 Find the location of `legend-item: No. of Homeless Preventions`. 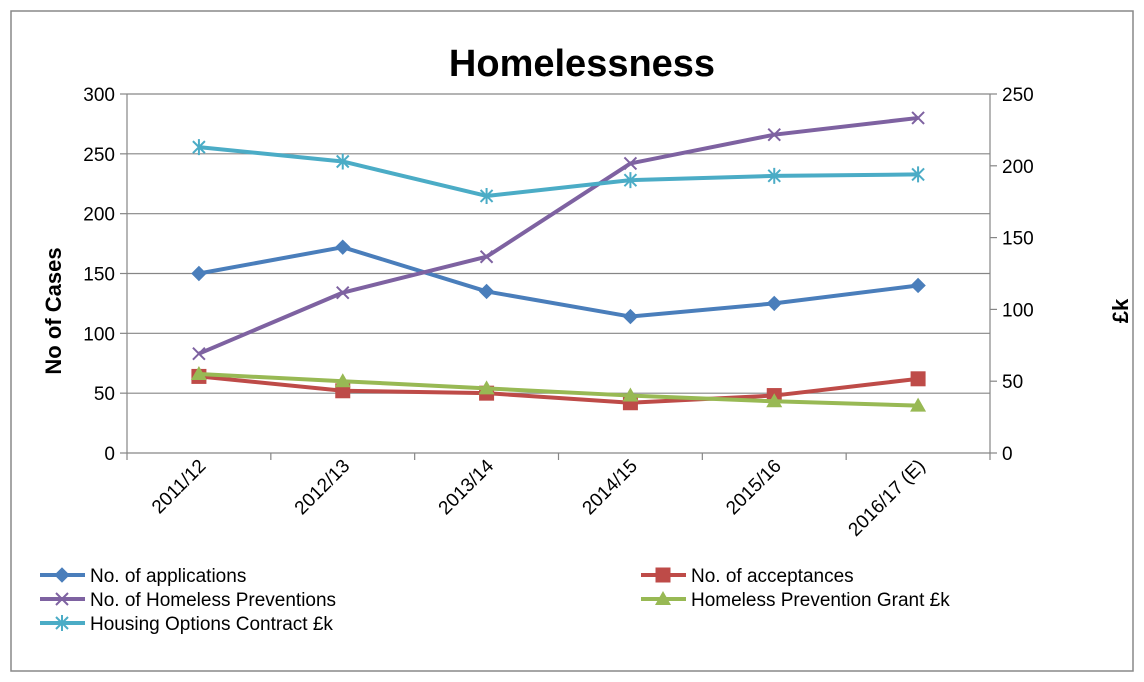

legend-item: No. of Homeless Preventions is located at coordinates (188, 600).